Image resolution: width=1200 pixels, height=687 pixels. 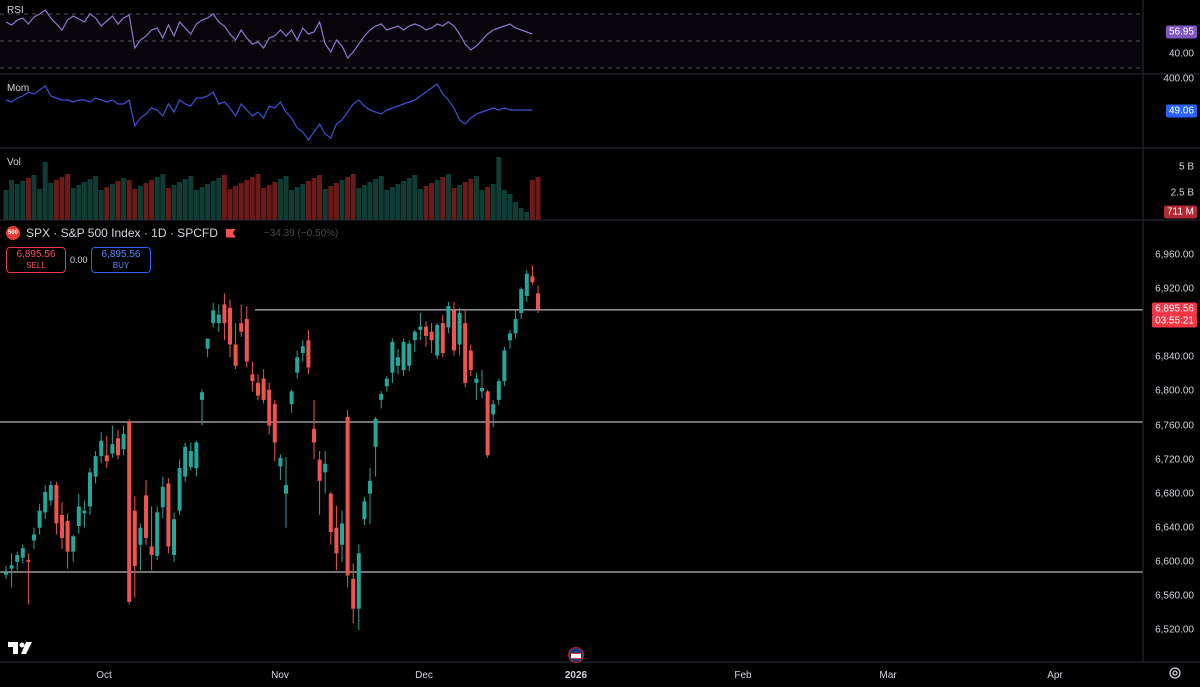 What do you see at coordinates (121, 260) in the screenshot?
I see `buy-button: 6,895.56 BUY` at bounding box center [121, 260].